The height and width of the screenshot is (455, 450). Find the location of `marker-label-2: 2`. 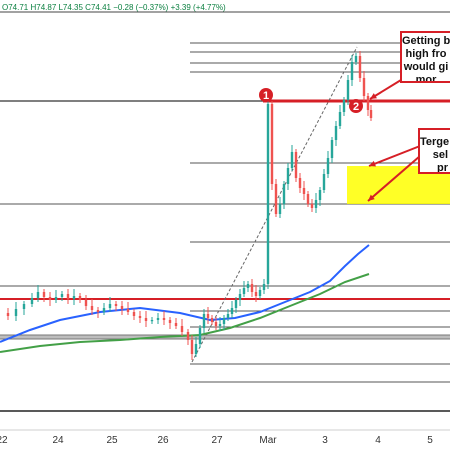

marker-label-2: 2 is located at coordinates (356, 107).